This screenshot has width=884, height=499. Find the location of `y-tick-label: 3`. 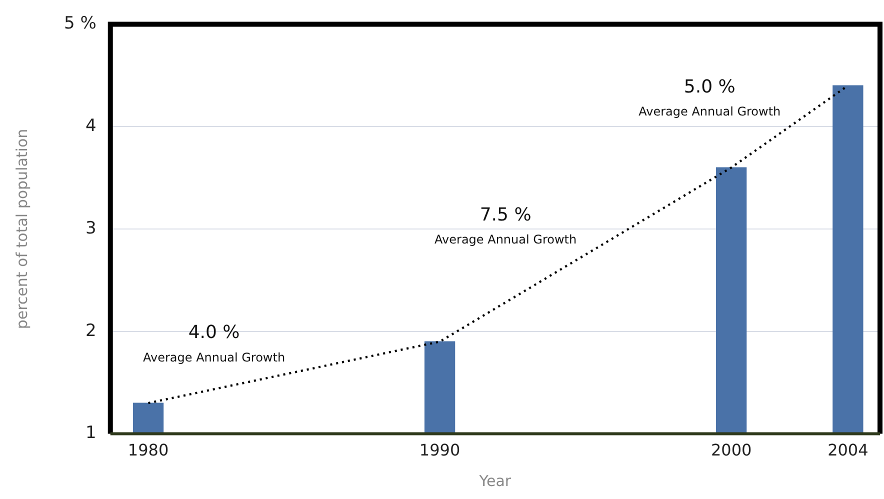

y-tick-label: 3 is located at coordinates (91, 228).